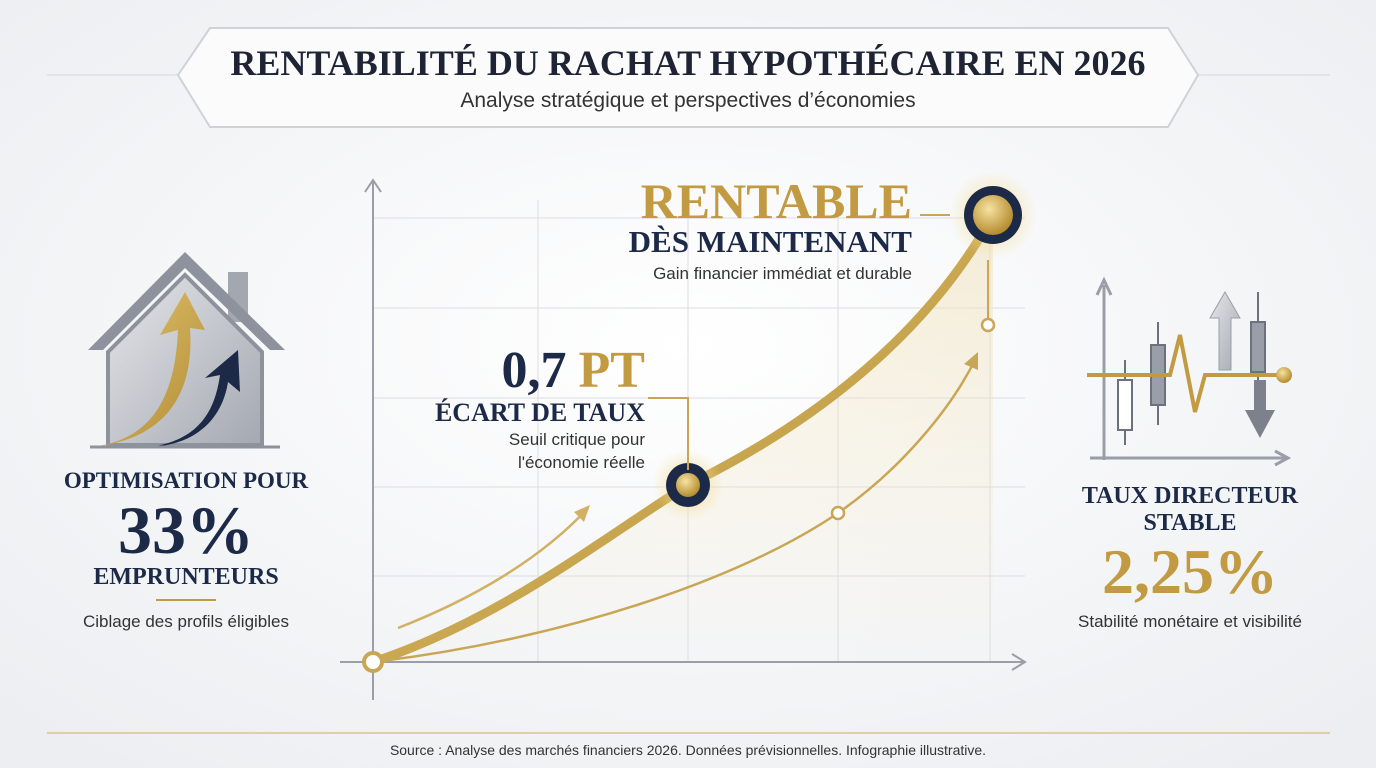 The width and height of the screenshot is (1376, 768). Describe the element at coordinates (185, 577) in the screenshot. I see `left-label: EMPRUNTEURS` at that location.